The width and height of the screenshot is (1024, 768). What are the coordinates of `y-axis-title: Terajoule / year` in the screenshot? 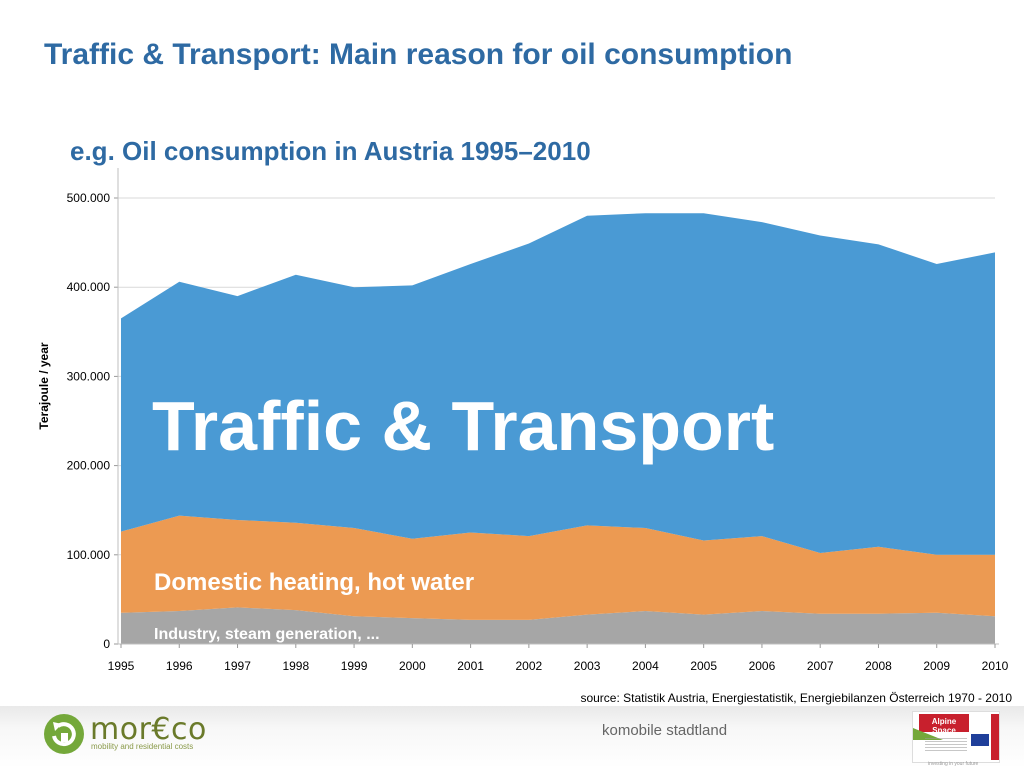 It's located at (44, 385).